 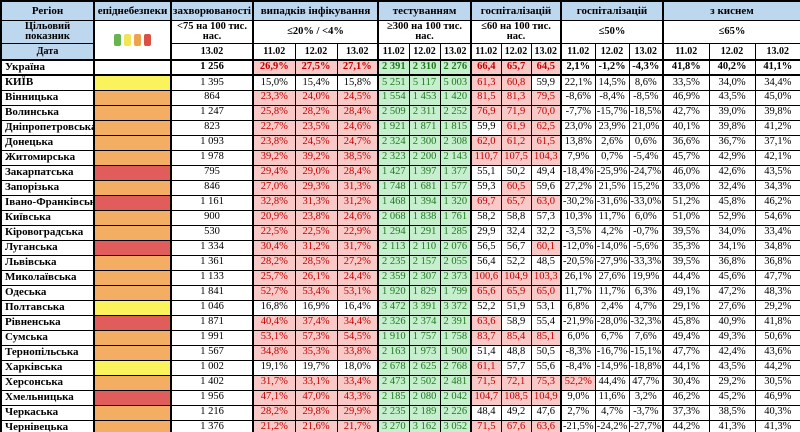 I want to click on hospitalization-change-cell: -18,8%, so click(x=646, y=367).